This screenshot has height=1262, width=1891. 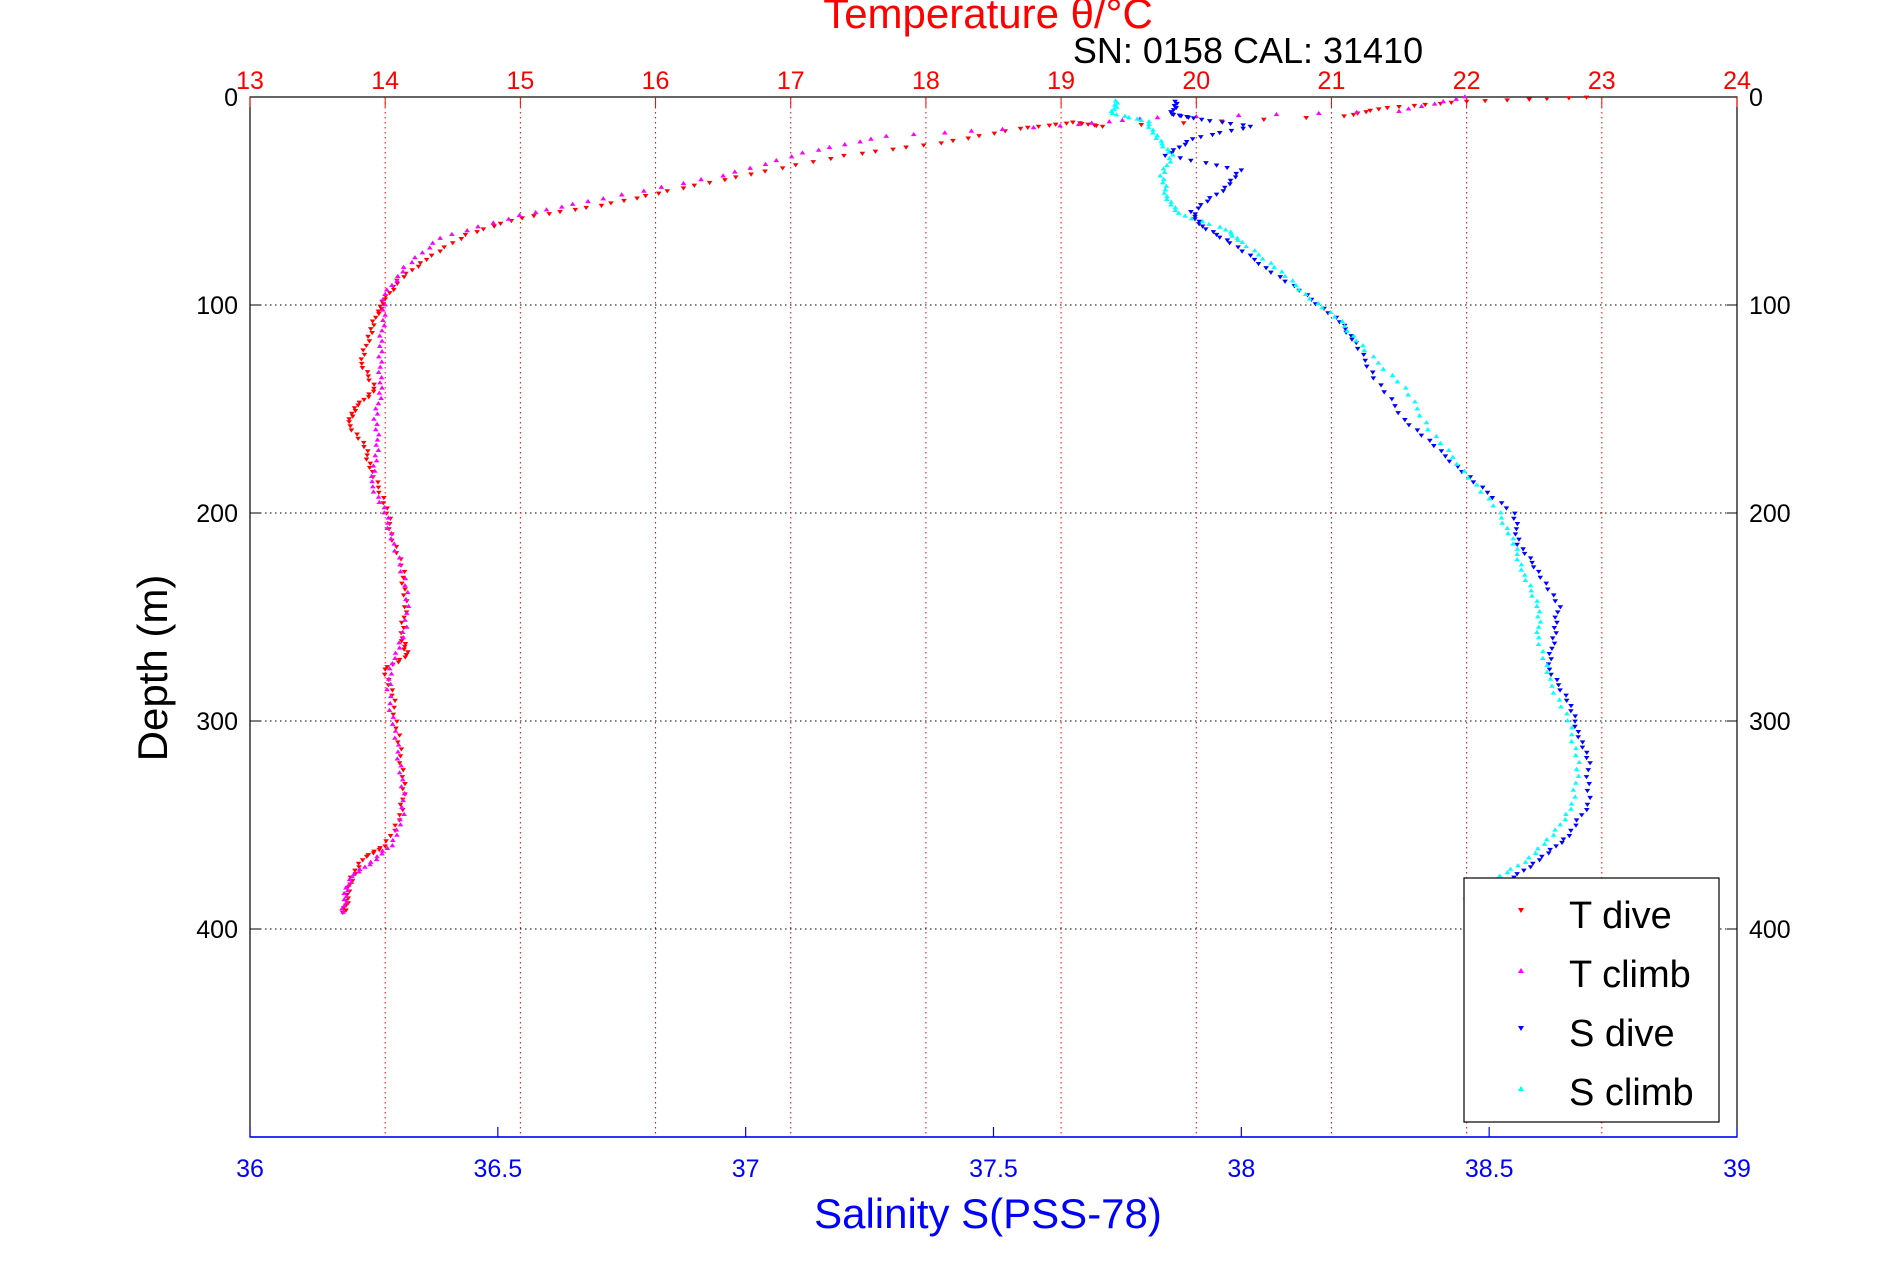 What do you see at coordinates (988, 1213) in the screenshot?
I see `salinity-axis-label: Salinity S(PSS-78)` at bounding box center [988, 1213].